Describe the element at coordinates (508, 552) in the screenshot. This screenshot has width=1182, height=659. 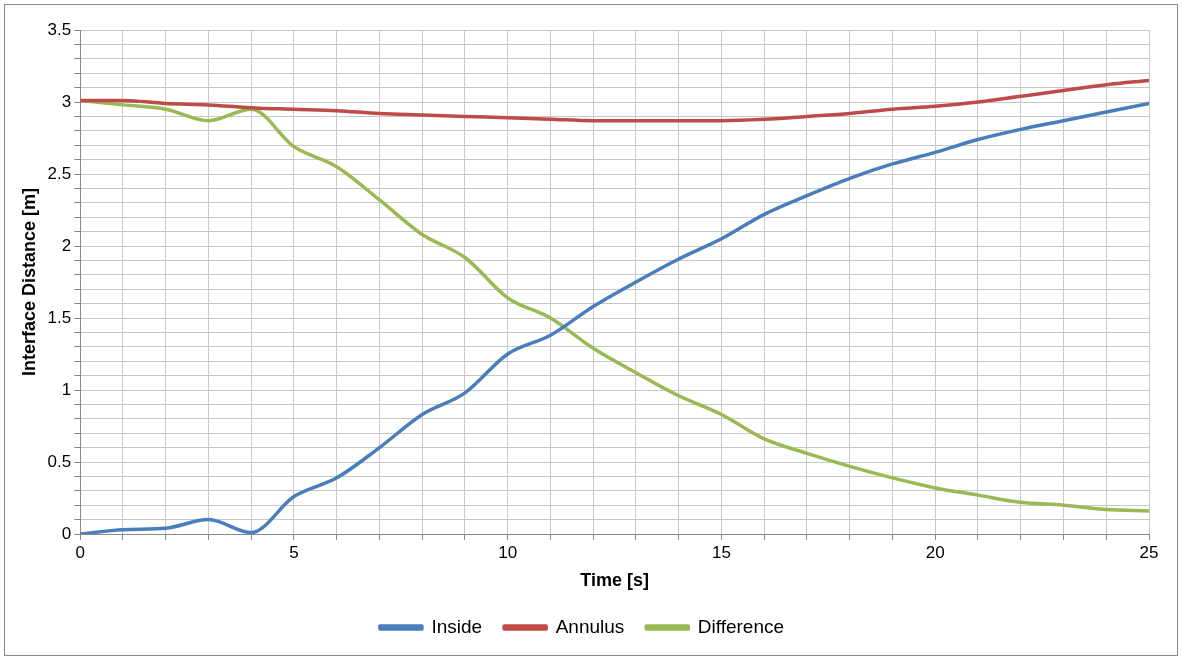
I see `x-tick-label: 10` at that location.